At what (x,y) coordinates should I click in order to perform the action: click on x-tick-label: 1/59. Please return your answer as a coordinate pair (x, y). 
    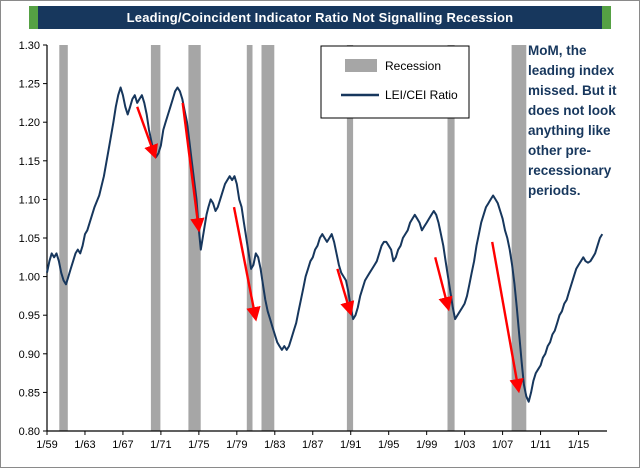
    Looking at the image, I should click on (46, 445).